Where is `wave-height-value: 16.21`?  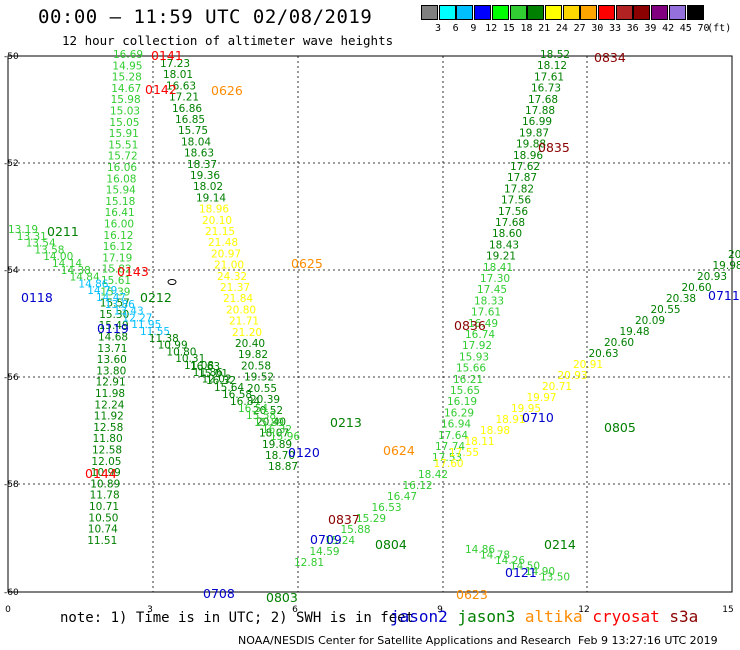
wave-height-value: 16.21 is located at coordinates (468, 380).